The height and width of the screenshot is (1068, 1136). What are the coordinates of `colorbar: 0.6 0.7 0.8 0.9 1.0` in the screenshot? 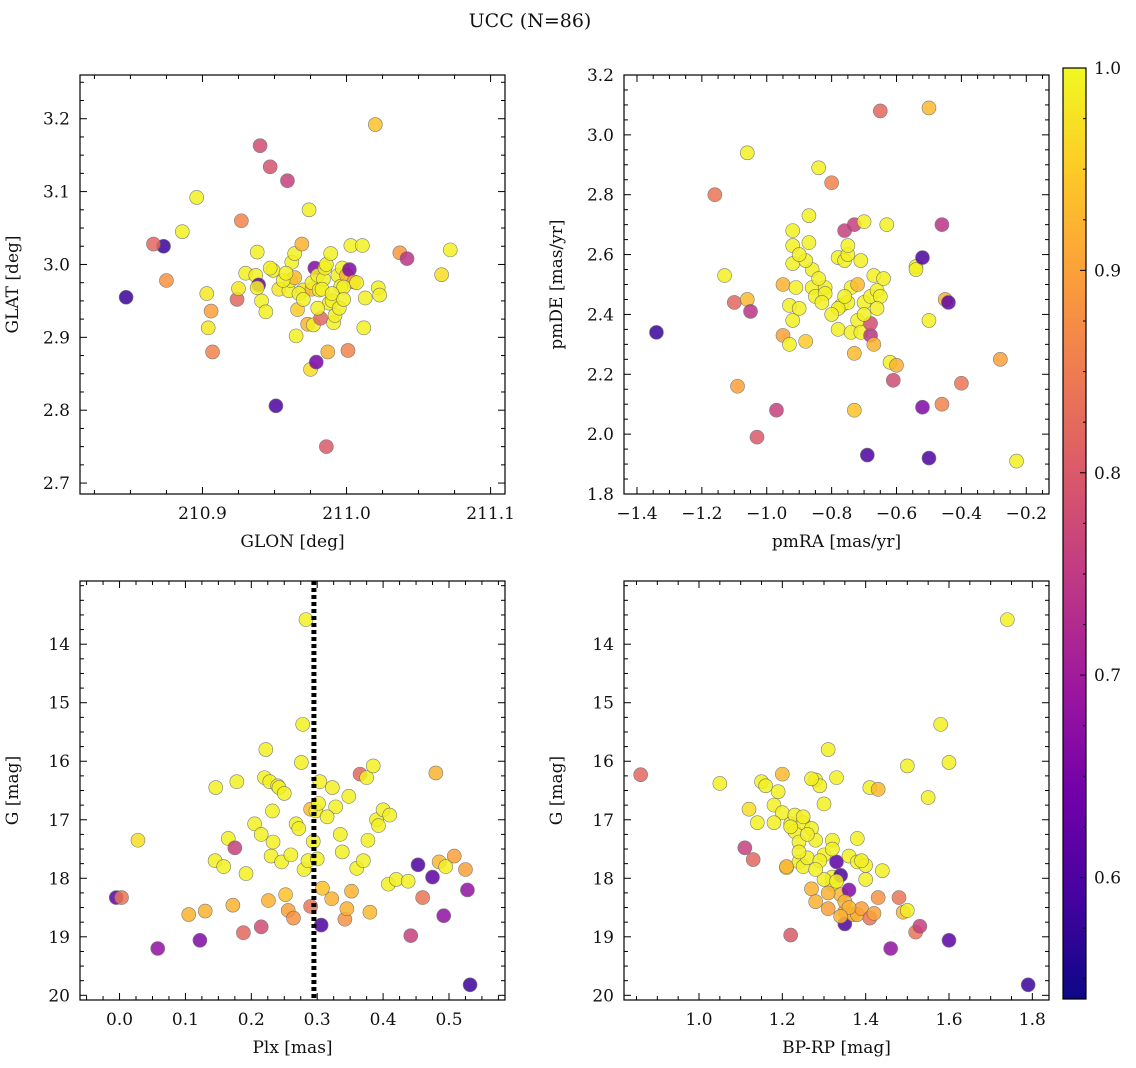 It's located at (1091, 529).